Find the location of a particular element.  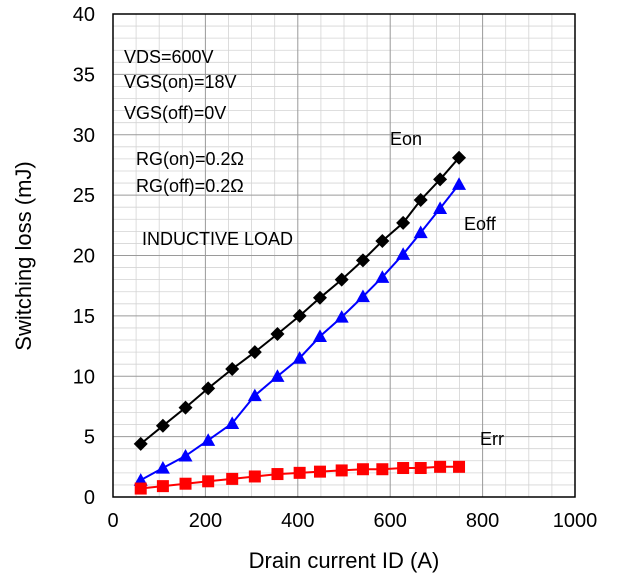

y-tick-label: 40 is located at coordinates (84, 15).